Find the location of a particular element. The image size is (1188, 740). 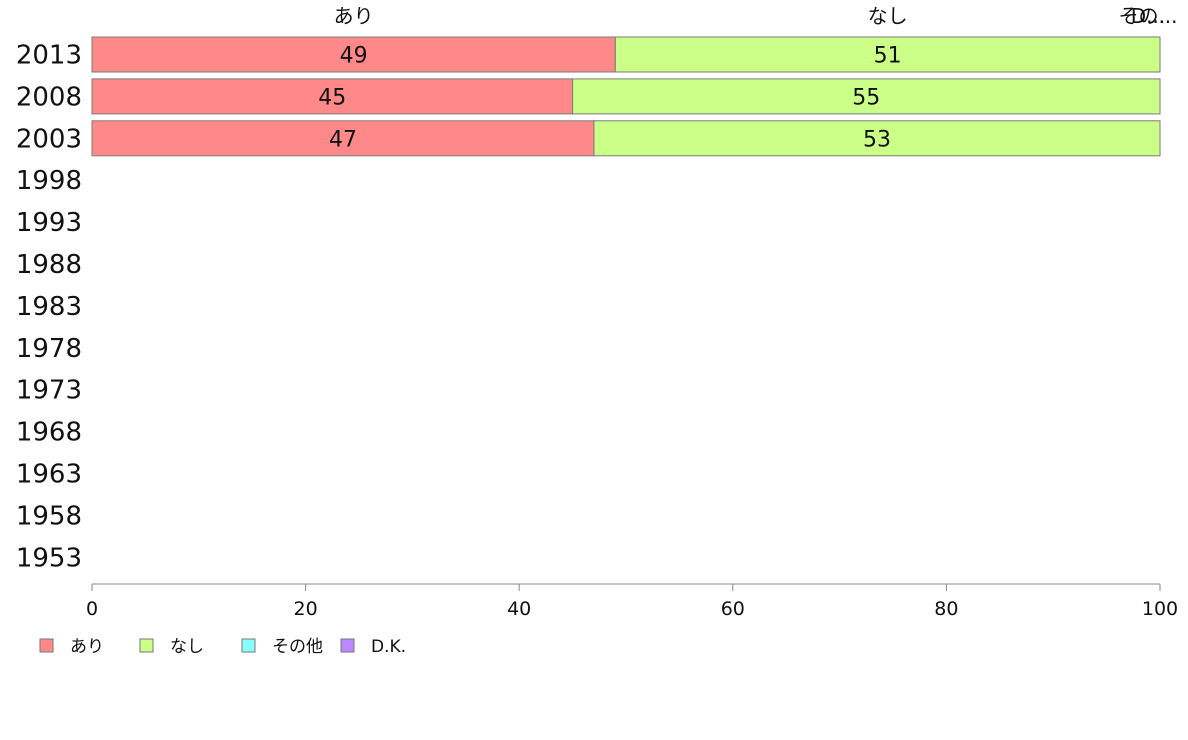

value-label-2013-series-0: 49 is located at coordinates (354, 56).